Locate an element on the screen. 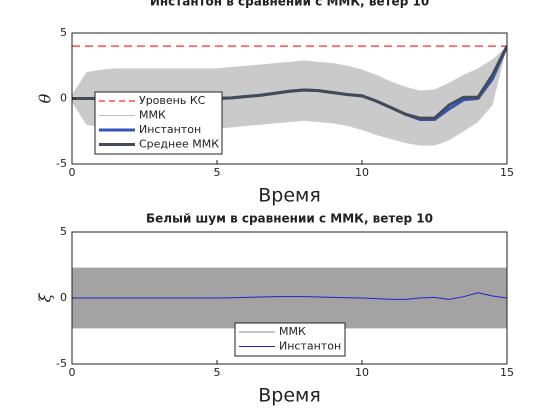  plot is located at coordinates (289, 298).